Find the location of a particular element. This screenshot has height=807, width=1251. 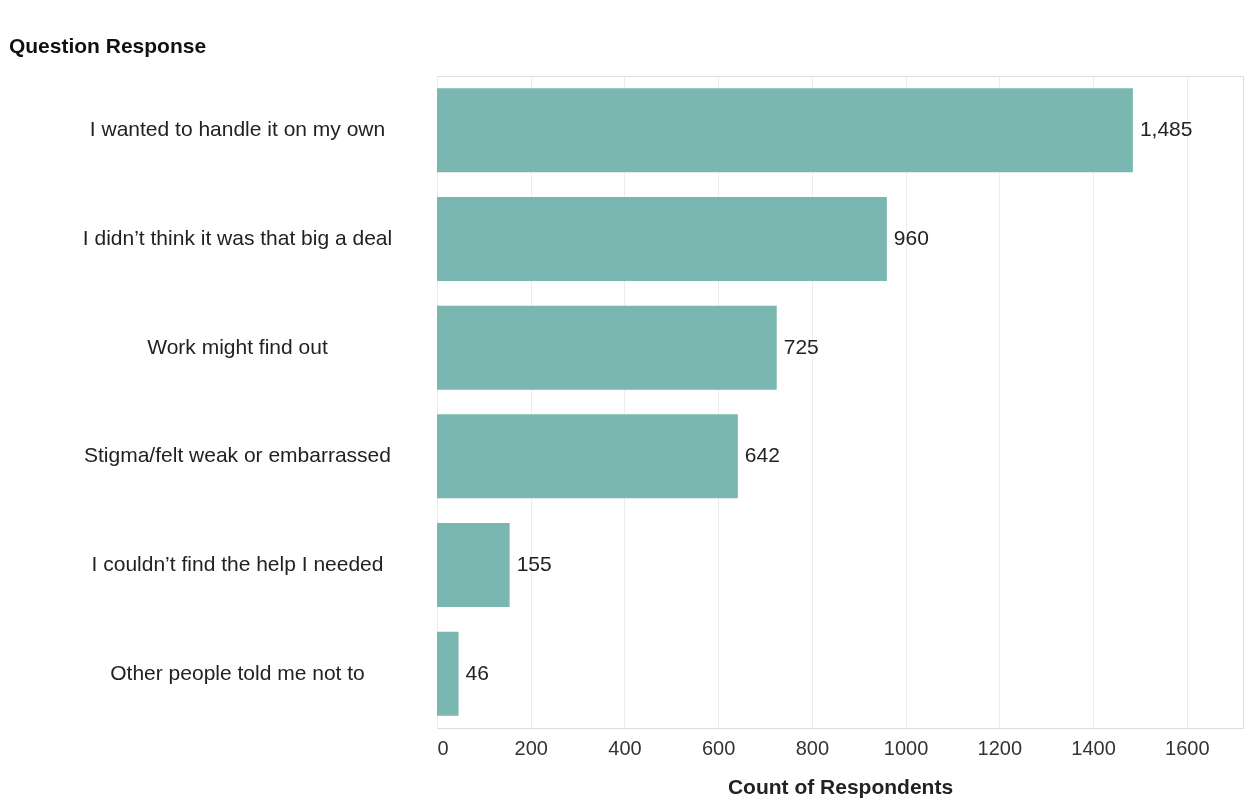

y-tick-label: I couldn’t find the help I needed is located at coordinates (237, 563).